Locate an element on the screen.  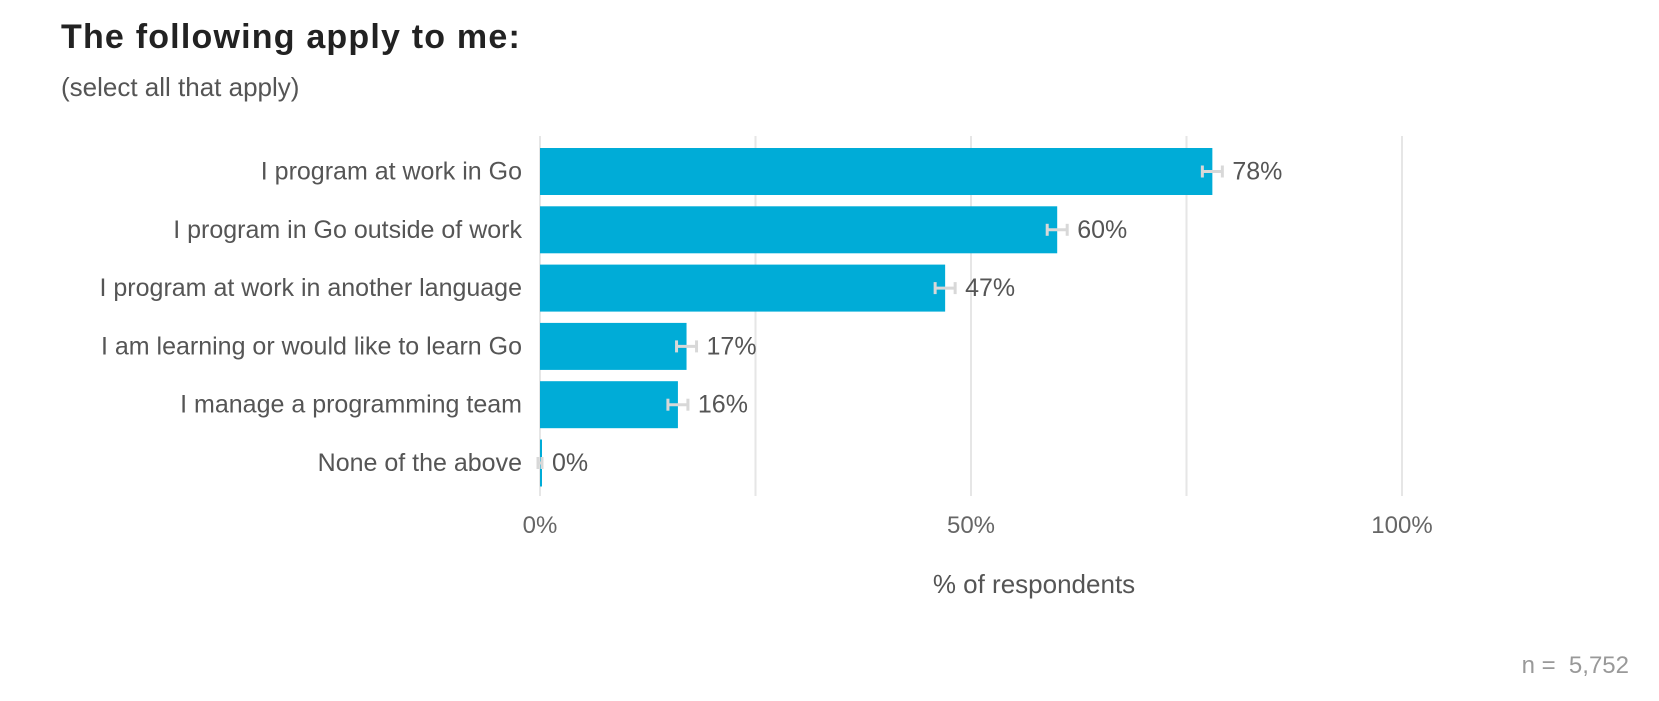
data-label: 16% is located at coordinates (723, 405).